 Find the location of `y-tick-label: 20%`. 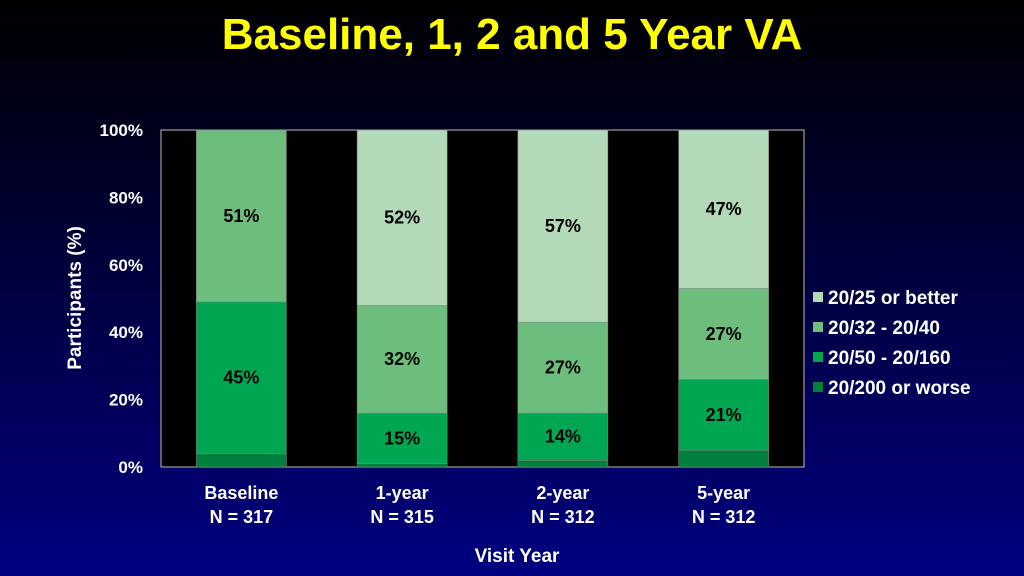

y-tick-label: 20% is located at coordinates (126, 400).